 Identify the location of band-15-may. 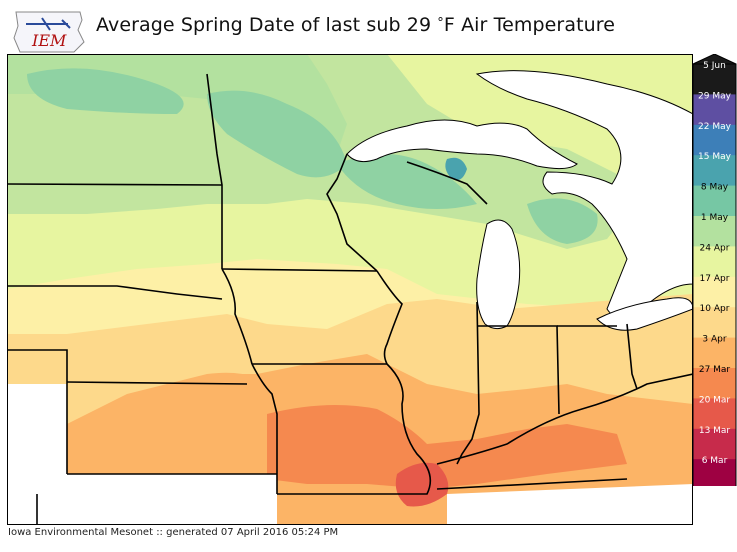
(456, 169).